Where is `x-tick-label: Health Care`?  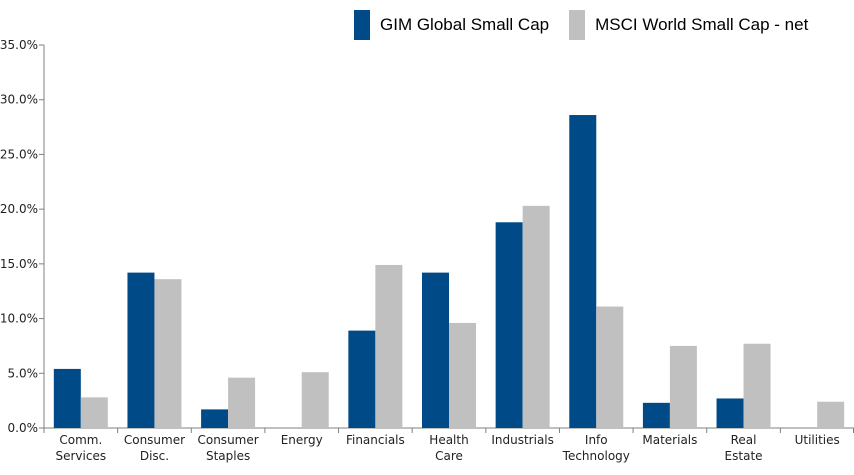
x-tick-label: Health Care is located at coordinates (448, 448).